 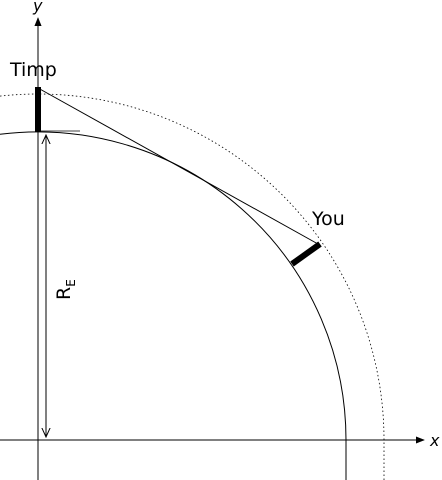 I want to click on you-marker, so click(x=306, y=254).